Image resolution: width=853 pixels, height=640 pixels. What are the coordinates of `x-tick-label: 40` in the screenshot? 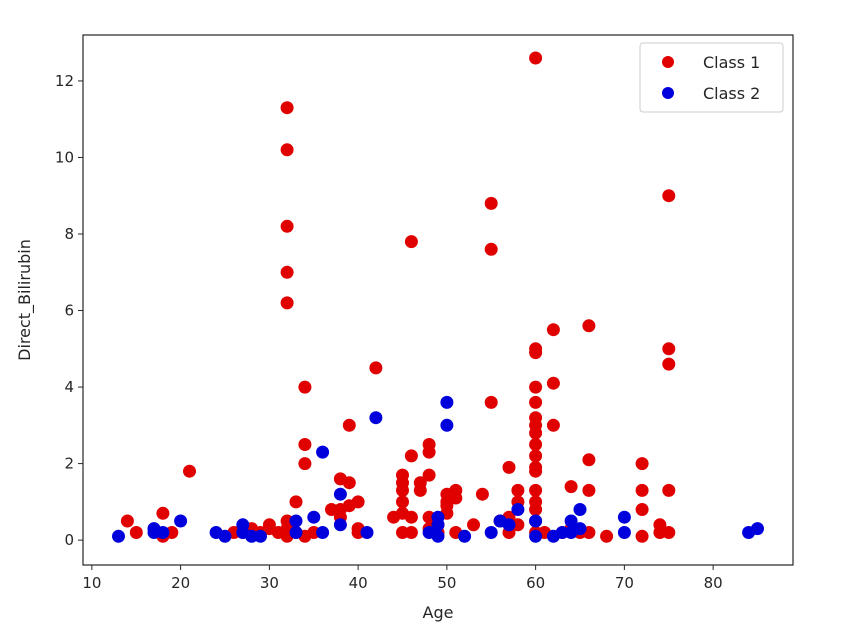 It's located at (358, 583).